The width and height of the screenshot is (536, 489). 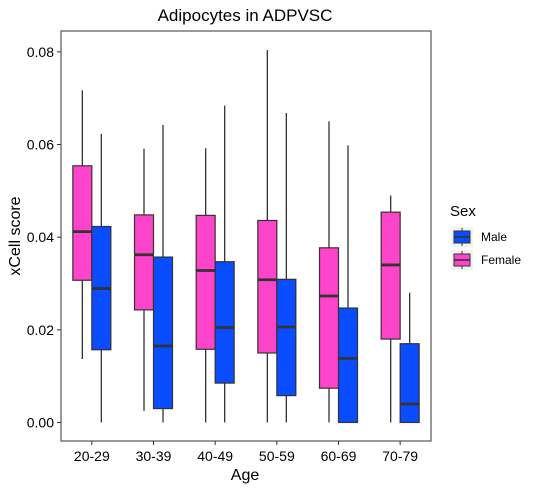 What do you see at coordinates (339, 456) in the screenshot?
I see `x-tick-label: 60-69` at bounding box center [339, 456].